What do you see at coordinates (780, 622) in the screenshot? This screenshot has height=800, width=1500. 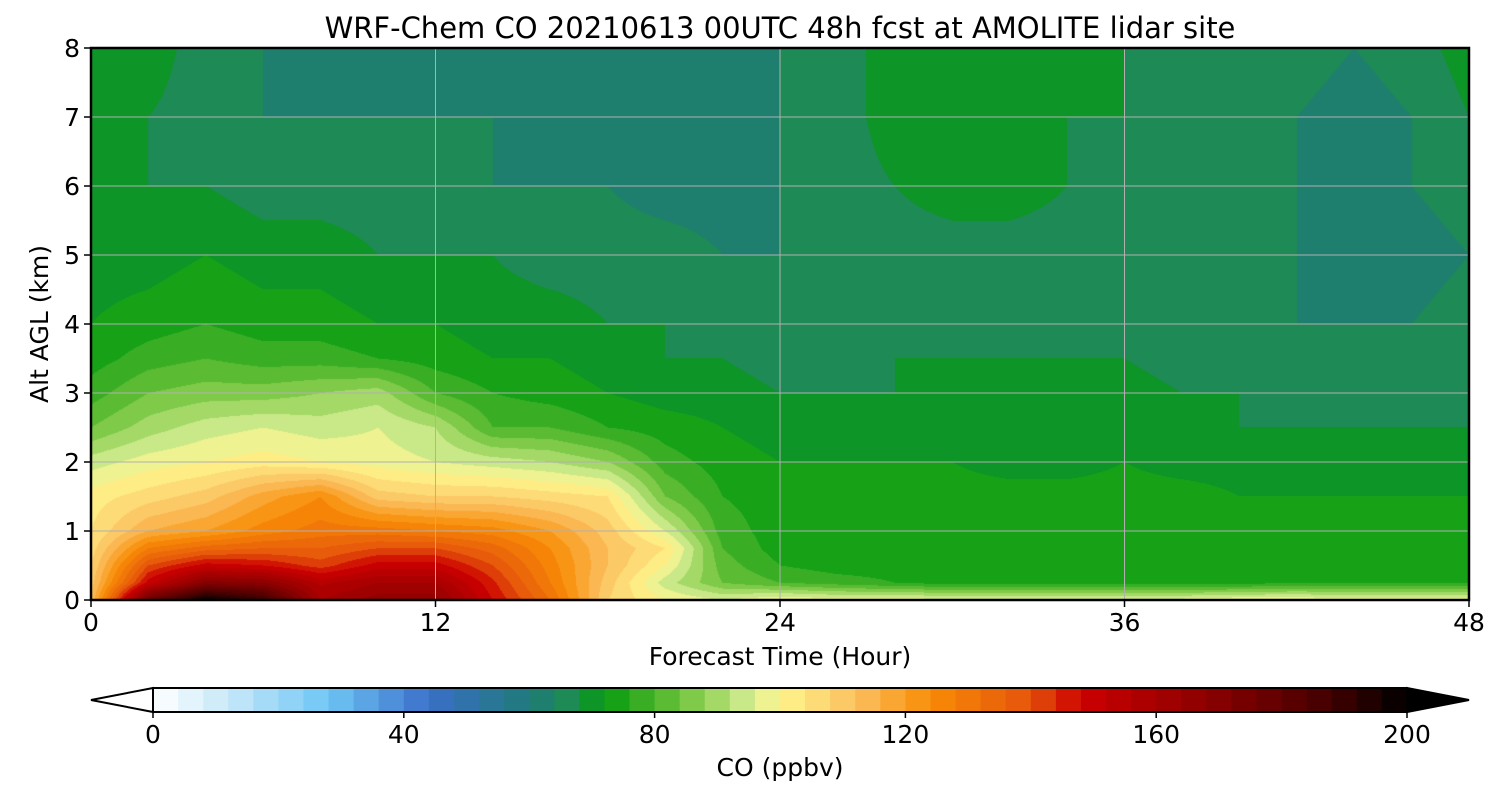 I see `x-tick-label: 24` at bounding box center [780, 622].